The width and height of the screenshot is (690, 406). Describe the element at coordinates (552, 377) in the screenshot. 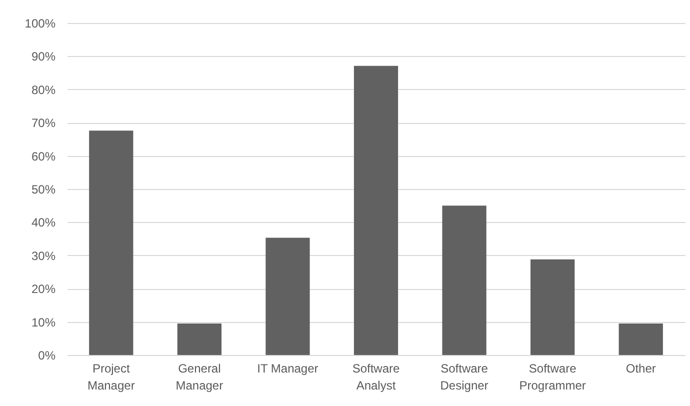

I see `x-tick-label: Software Programmer` at that location.